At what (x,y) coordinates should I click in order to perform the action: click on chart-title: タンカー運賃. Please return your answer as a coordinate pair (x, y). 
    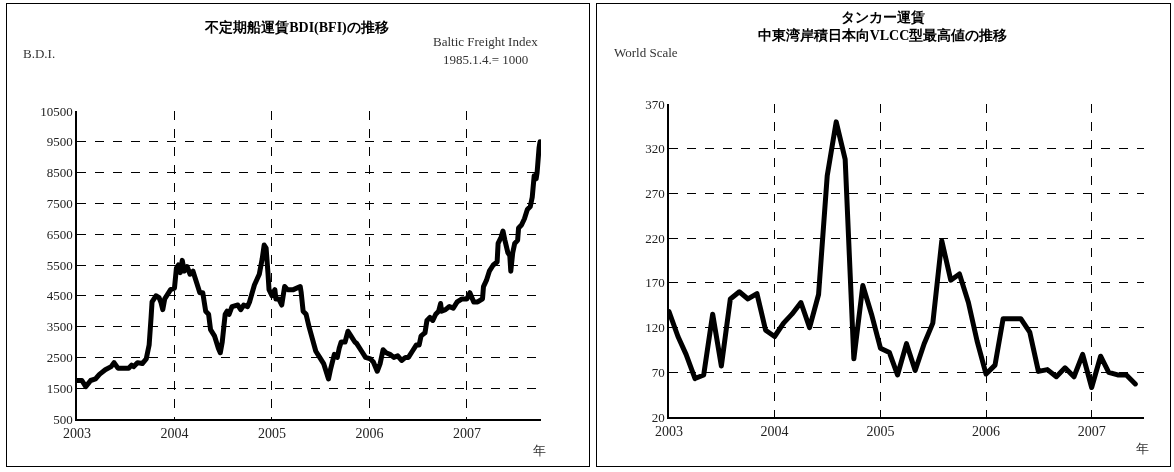
    Looking at the image, I should click on (882, 17).